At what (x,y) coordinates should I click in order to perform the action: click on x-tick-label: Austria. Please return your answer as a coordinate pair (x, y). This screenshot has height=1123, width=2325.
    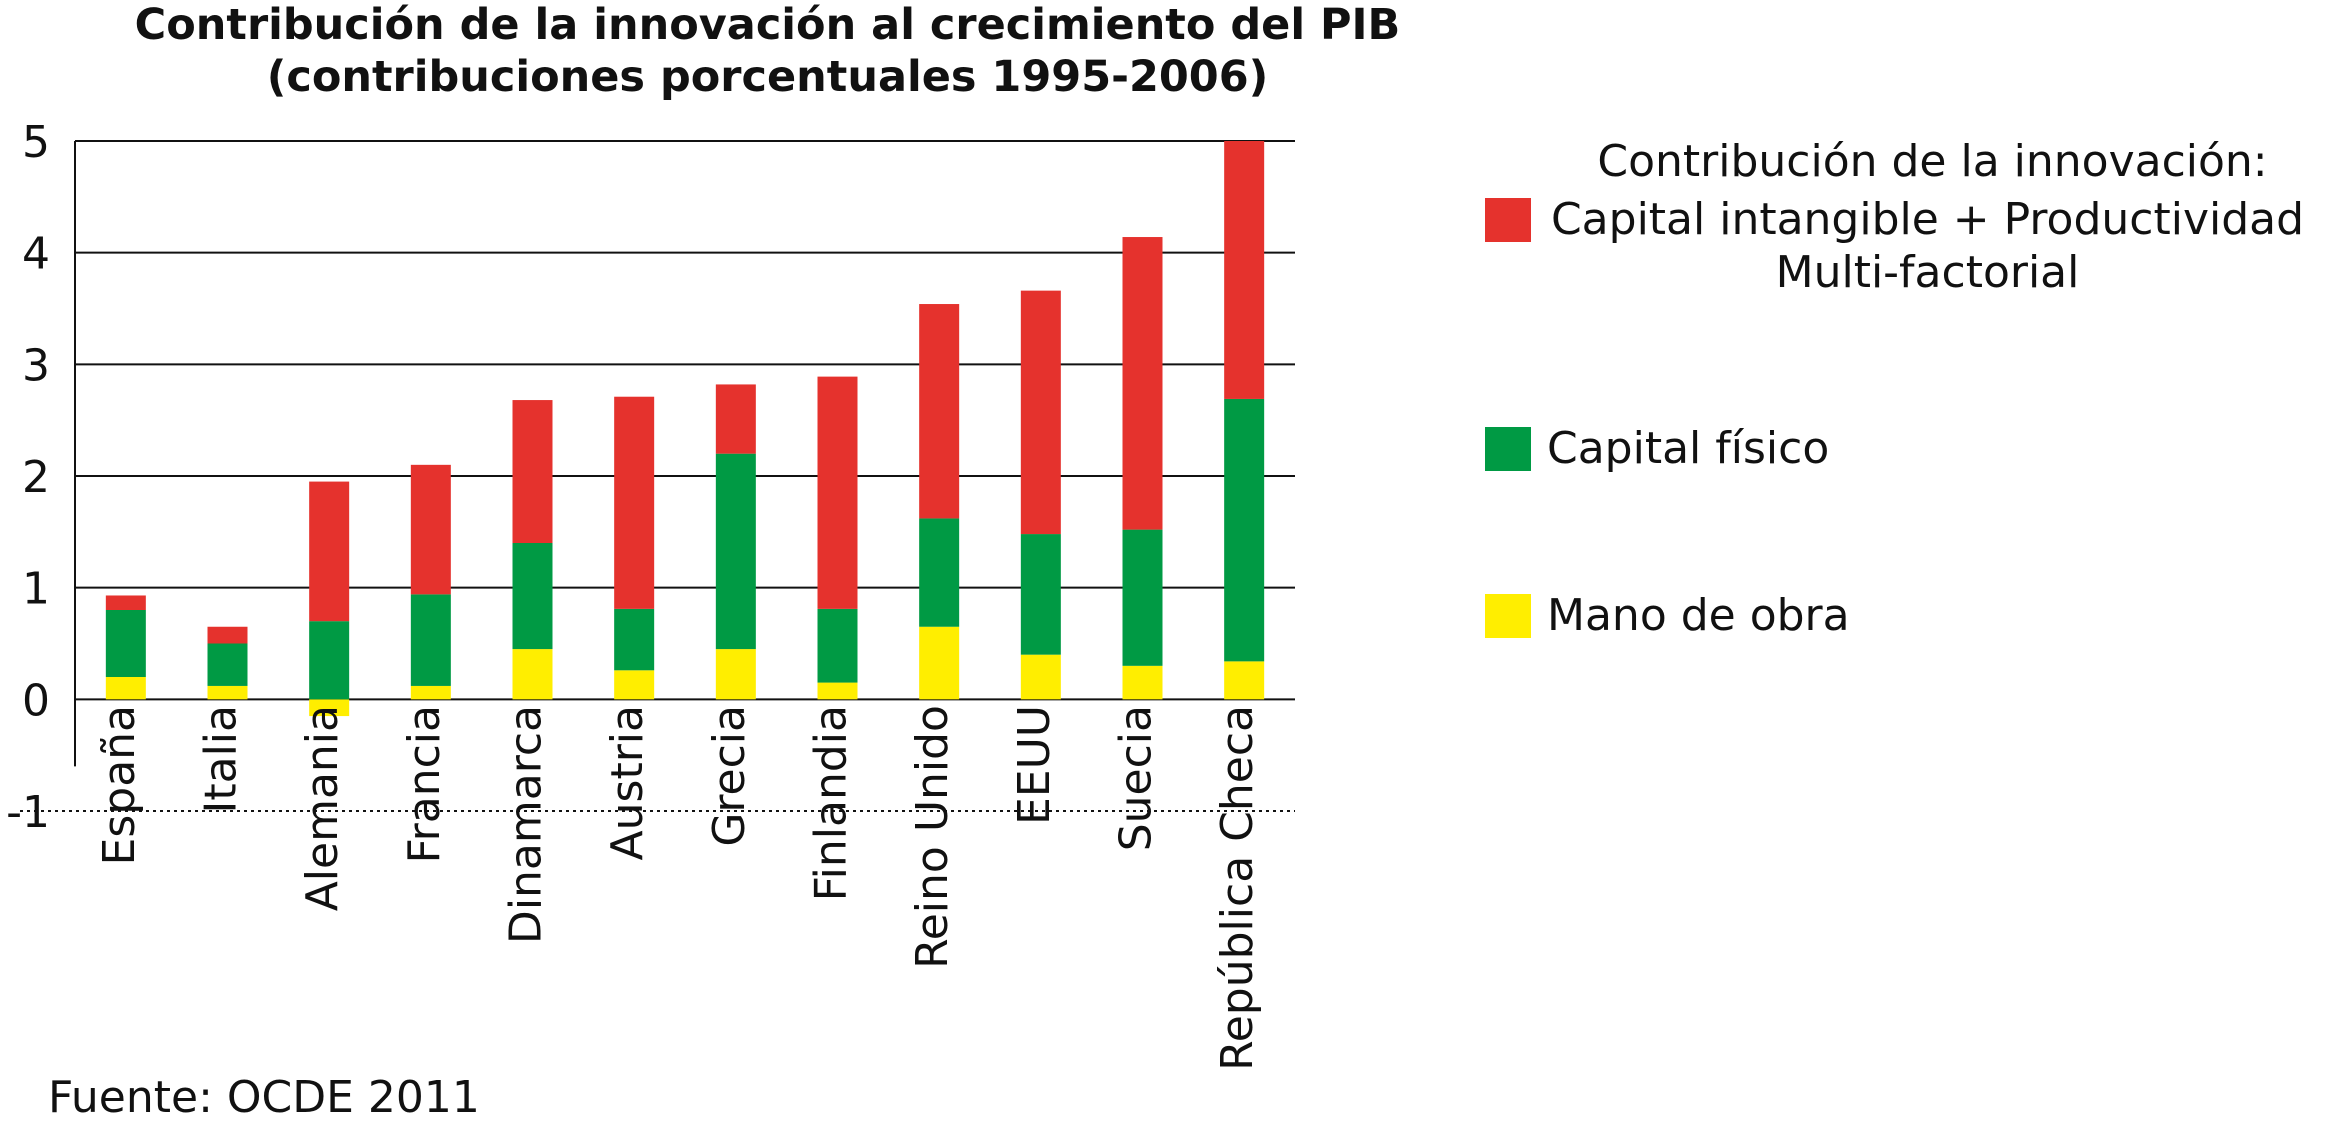
    Looking at the image, I should click on (627, 782).